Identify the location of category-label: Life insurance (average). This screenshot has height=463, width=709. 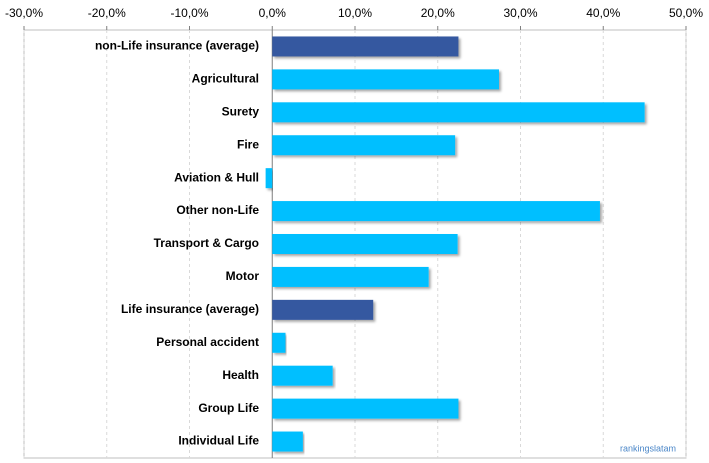
(190, 309).